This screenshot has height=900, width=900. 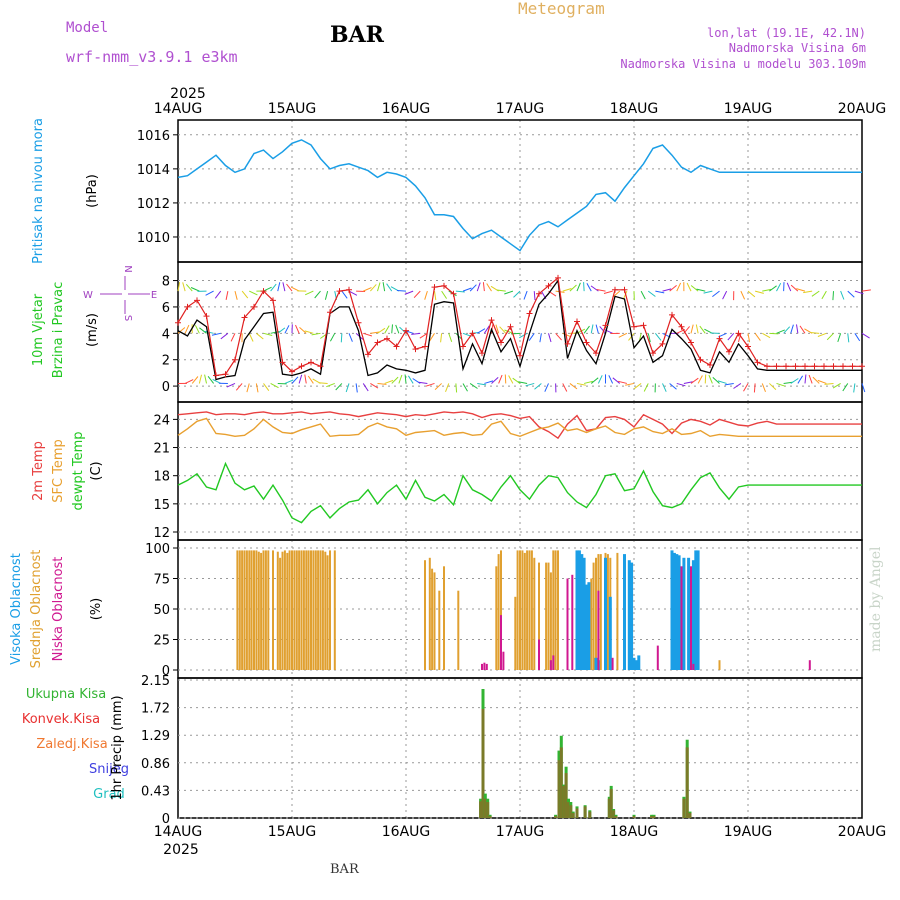 What do you see at coordinates (155, 681) in the screenshot?
I see `precip-tick-label: 2.15` at bounding box center [155, 681].